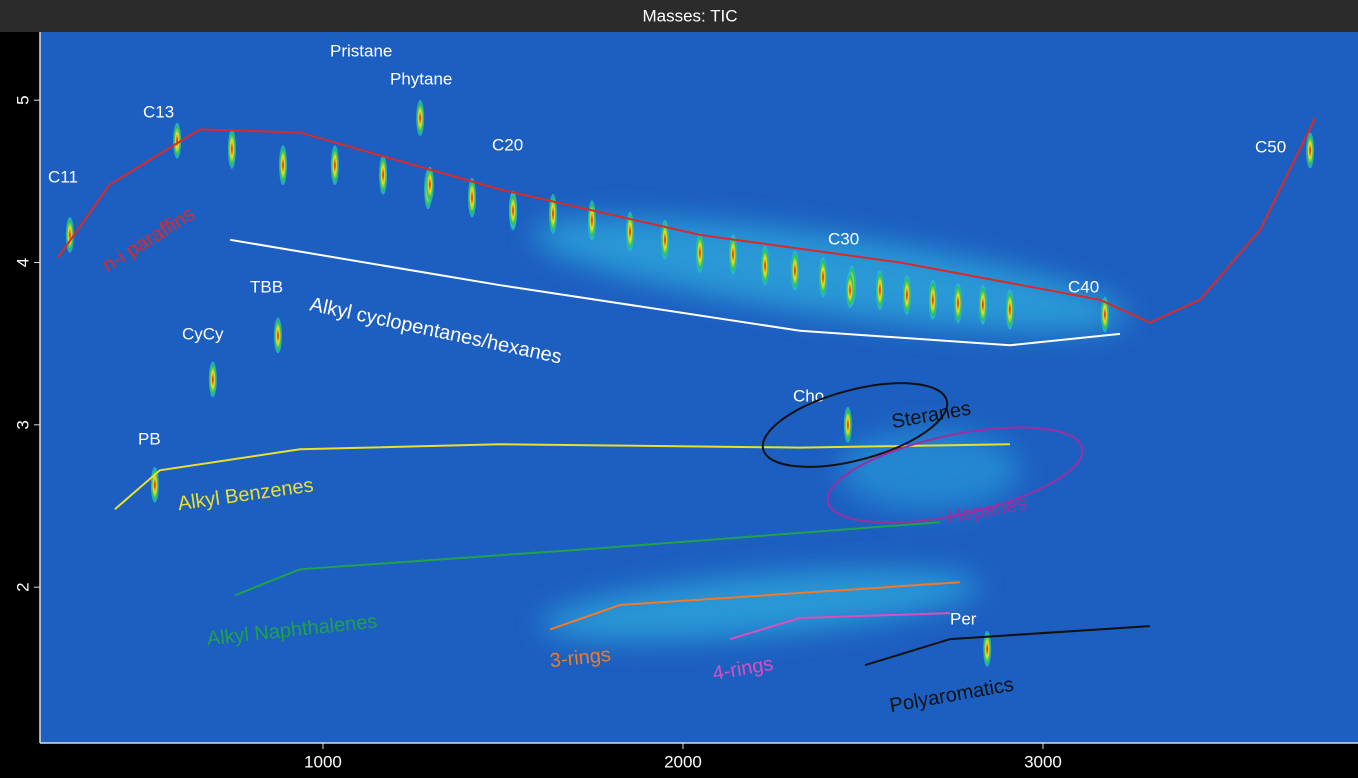 This screenshot has height=778, width=1358. Describe the element at coordinates (361, 50) in the screenshot. I see `peak-label: Pristane` at that location.